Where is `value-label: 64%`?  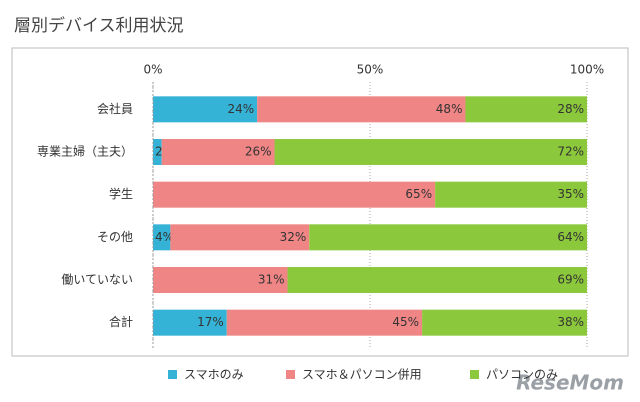
value-label: 64% is located at coordinates (570, 237).